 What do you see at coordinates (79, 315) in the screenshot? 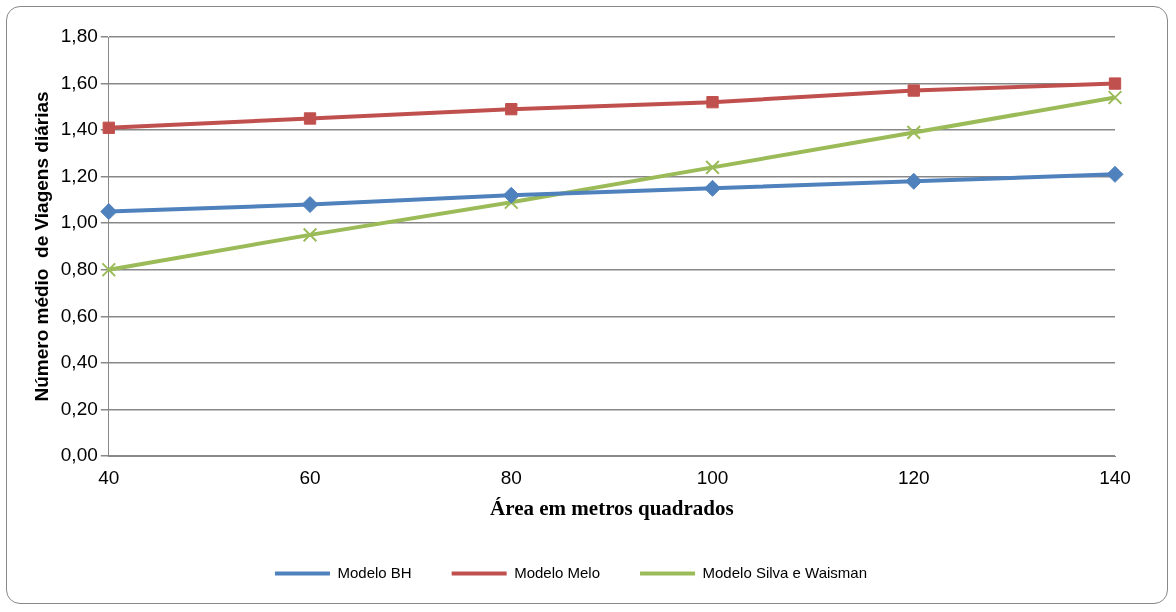
I see `y-tick-label: 0,60` at bounding box center [79, 315].